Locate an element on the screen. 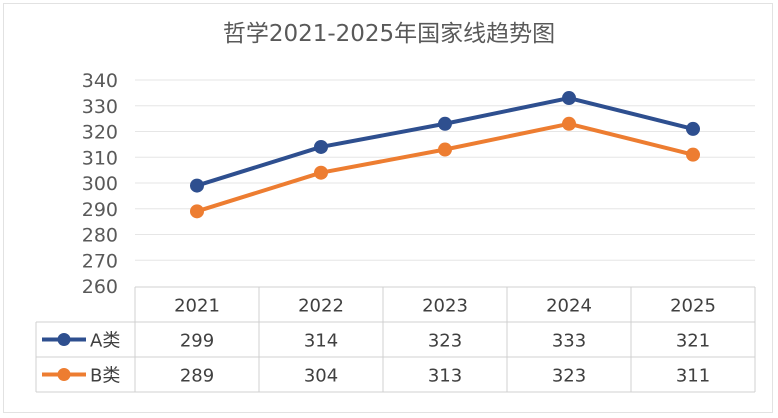 Image resolution: width=778 pixels, height=418 pixels. legend-label: A类 is located at coordinates (105, 341).